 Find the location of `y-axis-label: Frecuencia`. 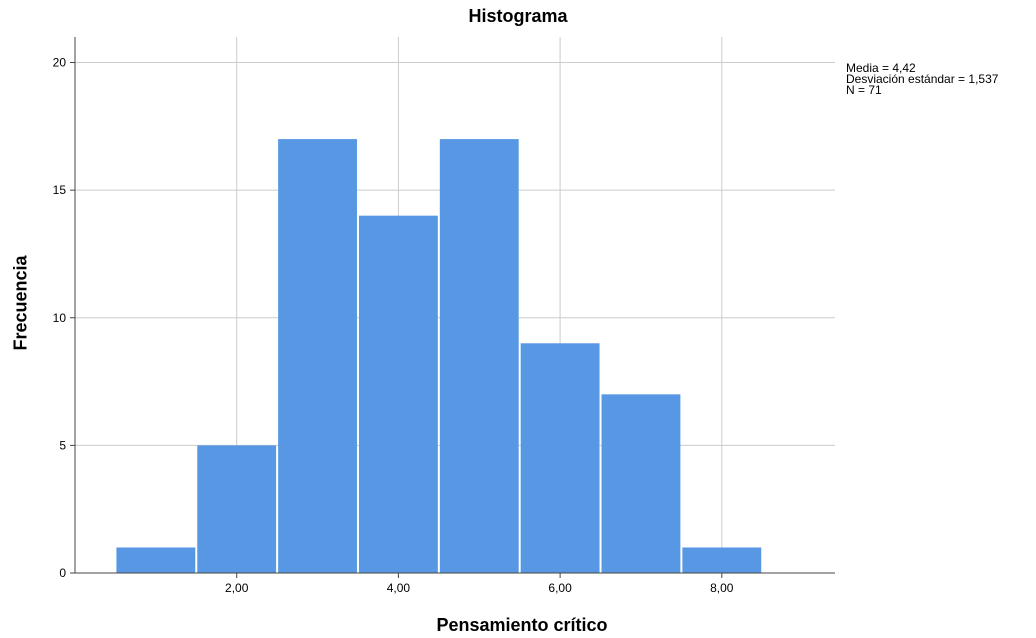

y-axis-label: Frecuencia is located at coordinates (20, 303).